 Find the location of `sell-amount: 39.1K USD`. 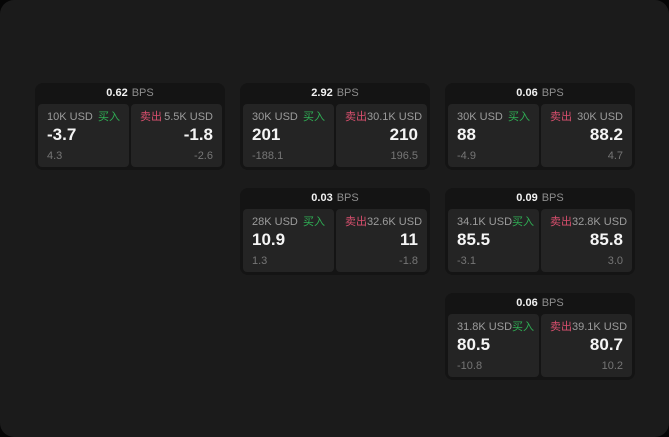

sell-amount: 39.1K USD is located at coordinates (600, 327).